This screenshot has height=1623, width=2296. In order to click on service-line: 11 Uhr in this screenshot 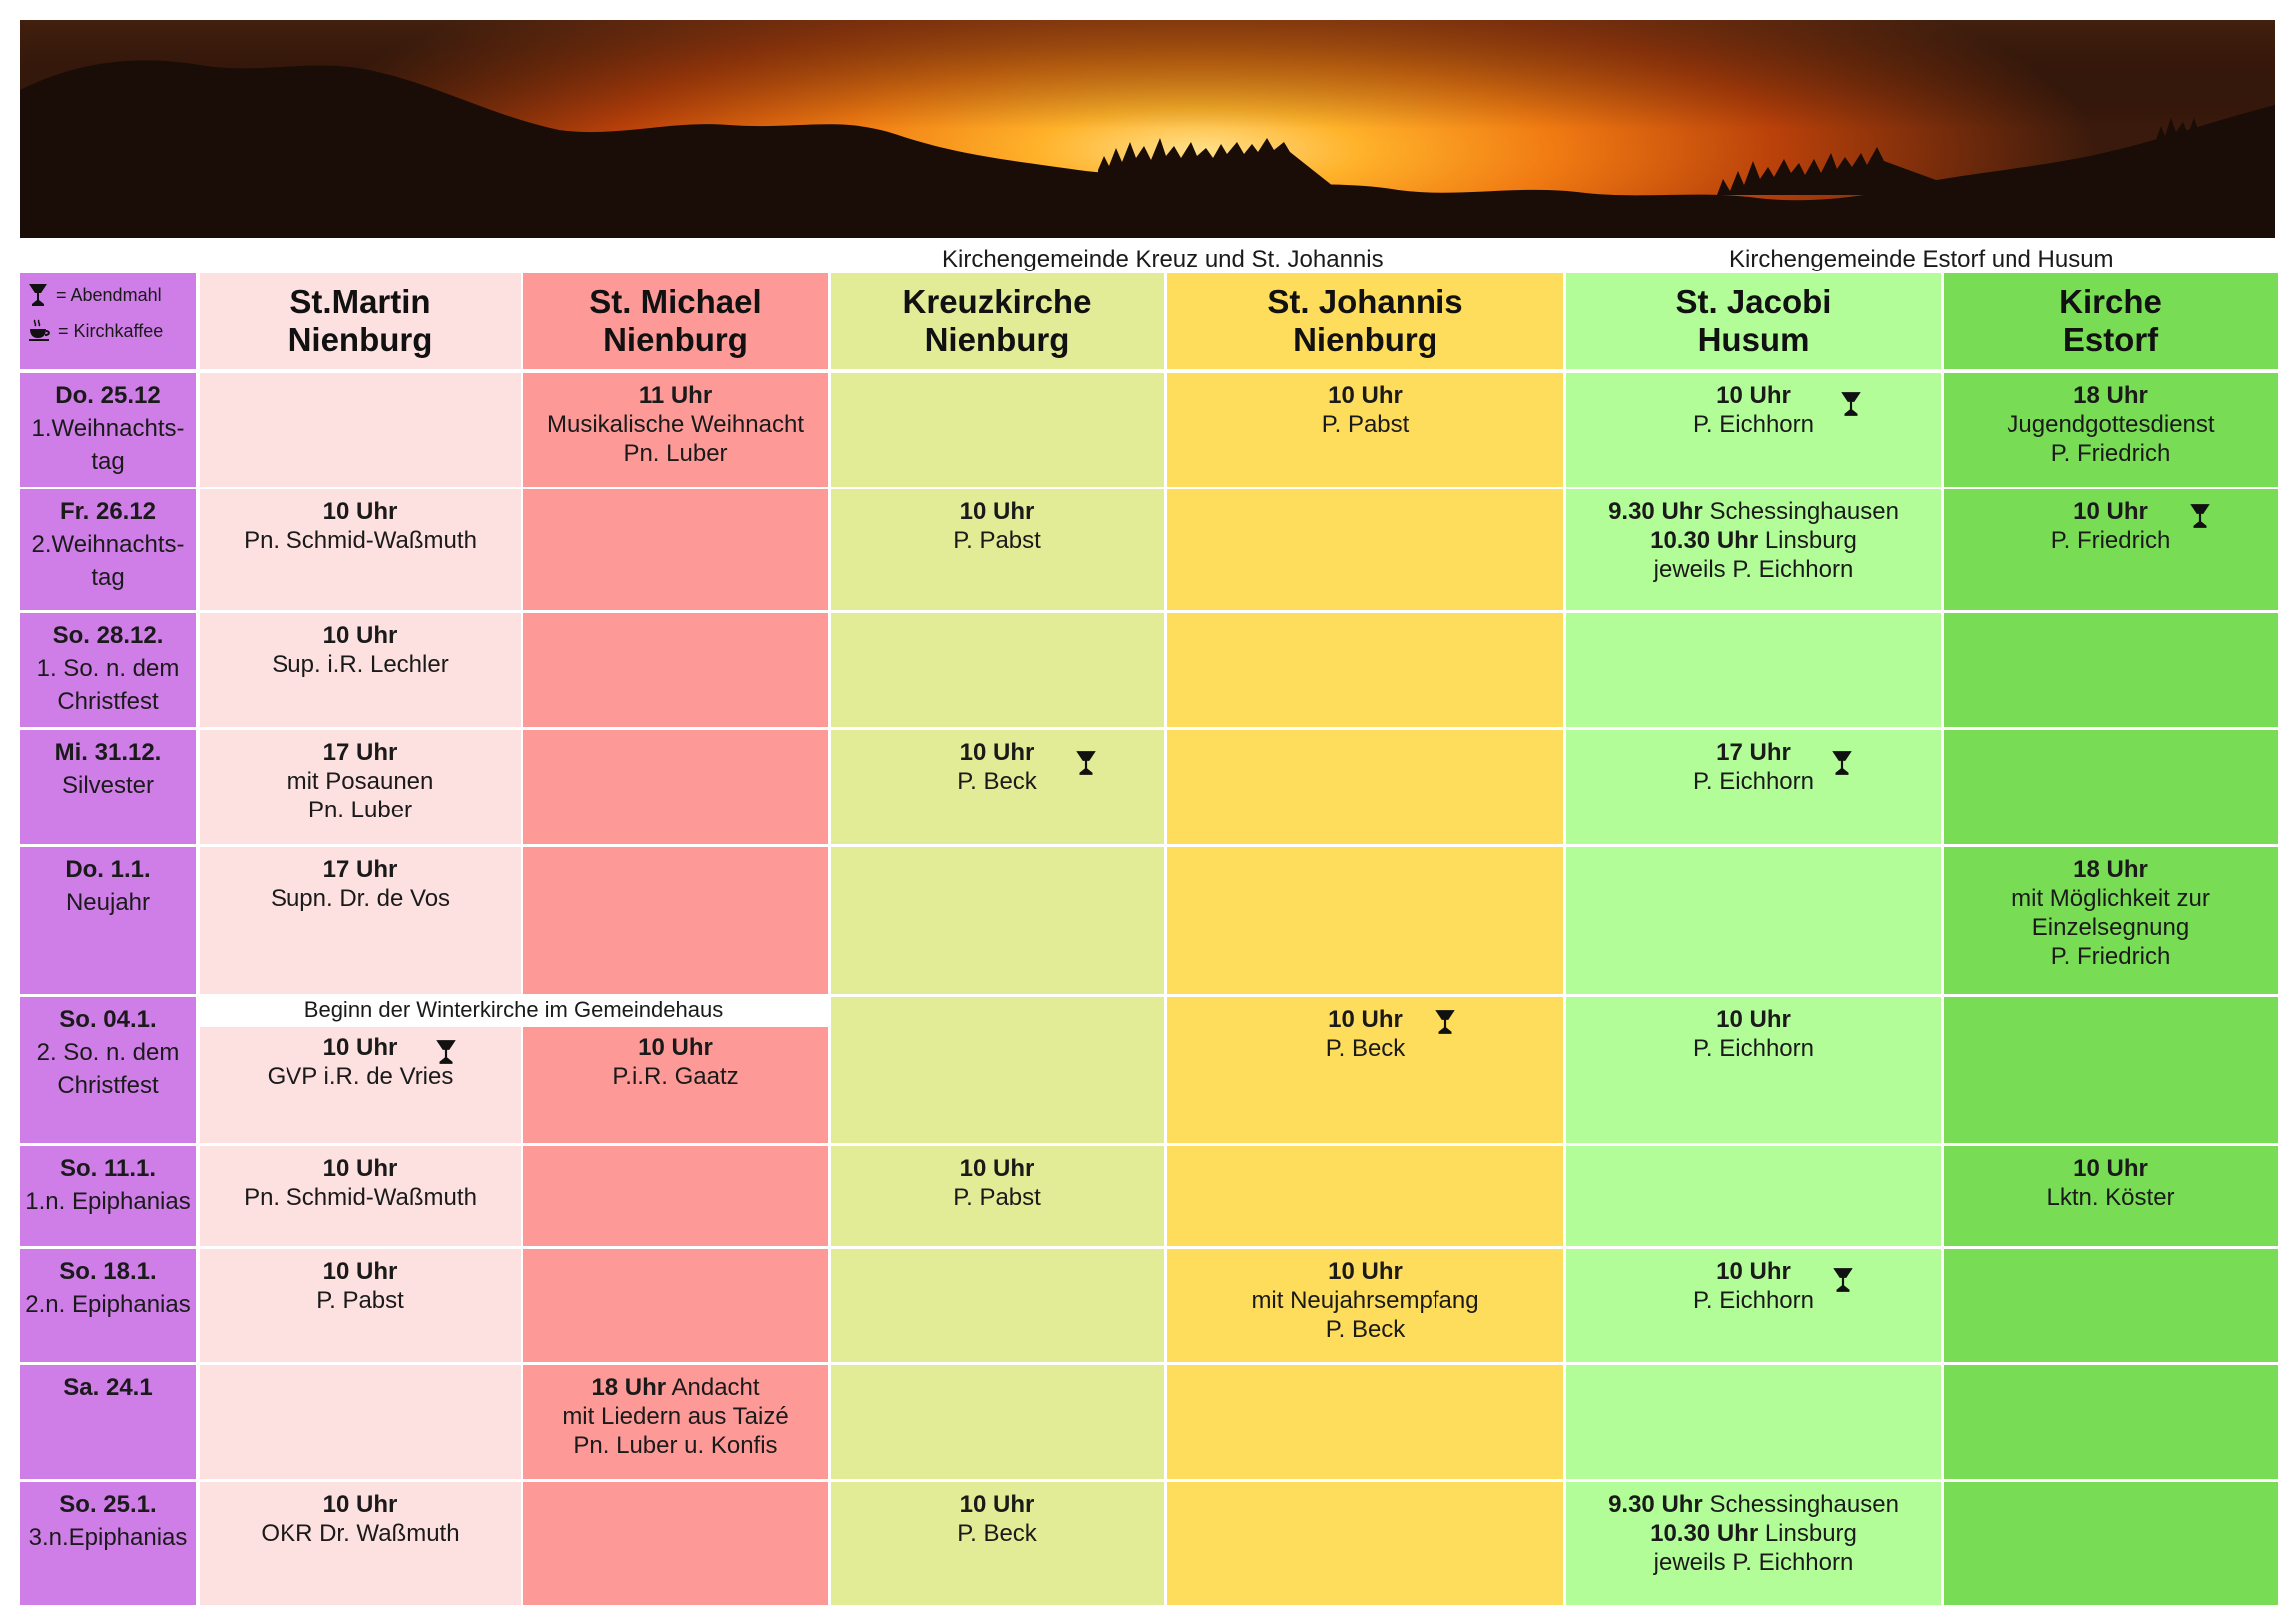, I will do `click(676, 395)`.